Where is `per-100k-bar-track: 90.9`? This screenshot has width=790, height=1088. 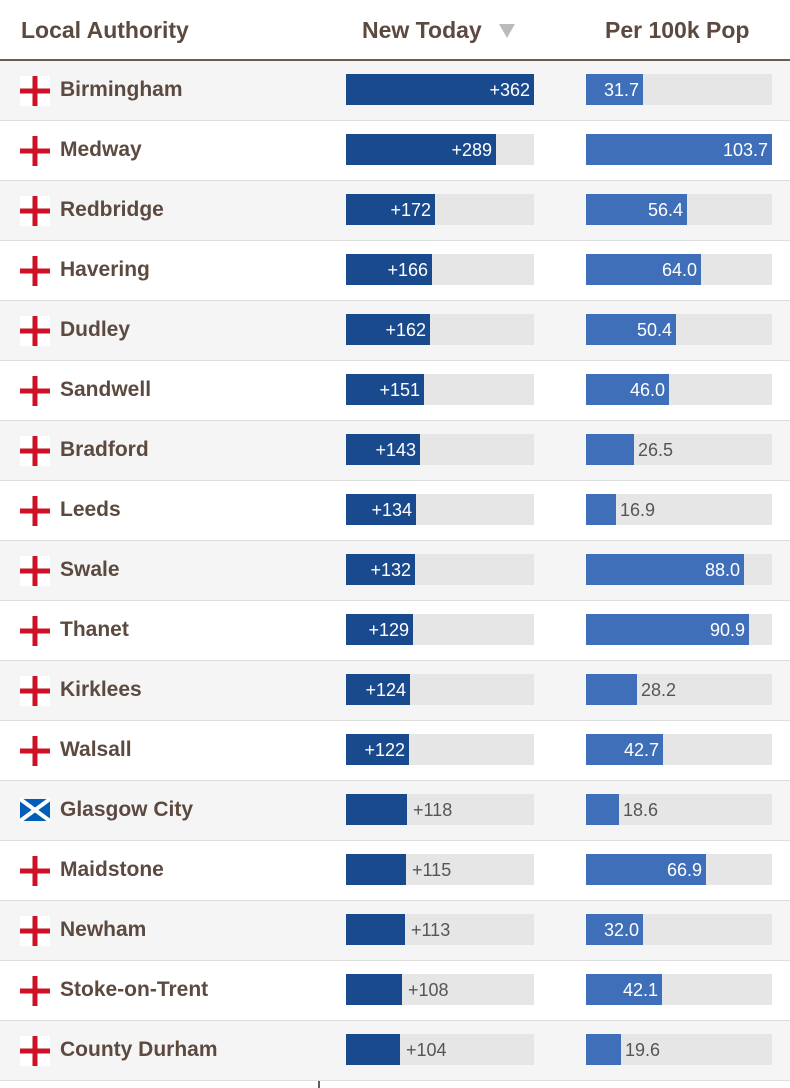 per-100k-bar-track: 90.9 is located at coordinates (679, 629).